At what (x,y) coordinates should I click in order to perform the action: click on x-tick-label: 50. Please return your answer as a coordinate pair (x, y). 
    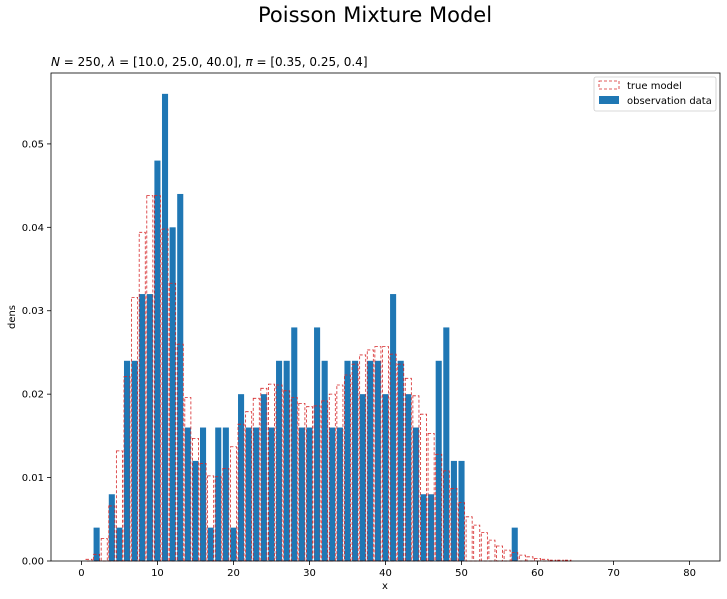
    Looking at the image, I should click on (461, 573).